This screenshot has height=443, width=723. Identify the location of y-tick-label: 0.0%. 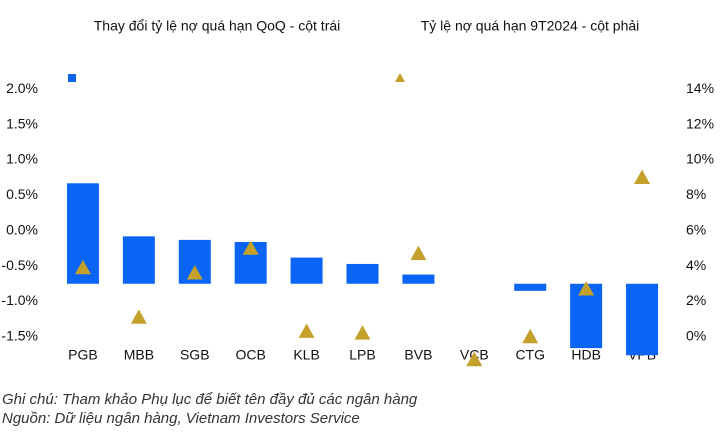
(22, 229).